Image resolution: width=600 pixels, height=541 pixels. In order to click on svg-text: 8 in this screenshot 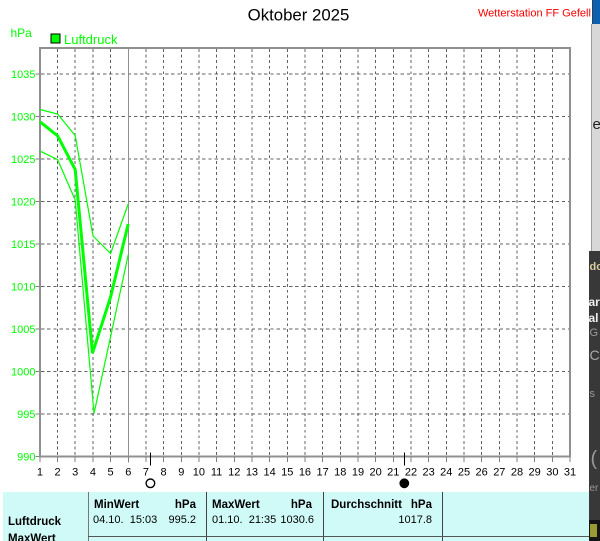, I will do `click(164, 473)`.